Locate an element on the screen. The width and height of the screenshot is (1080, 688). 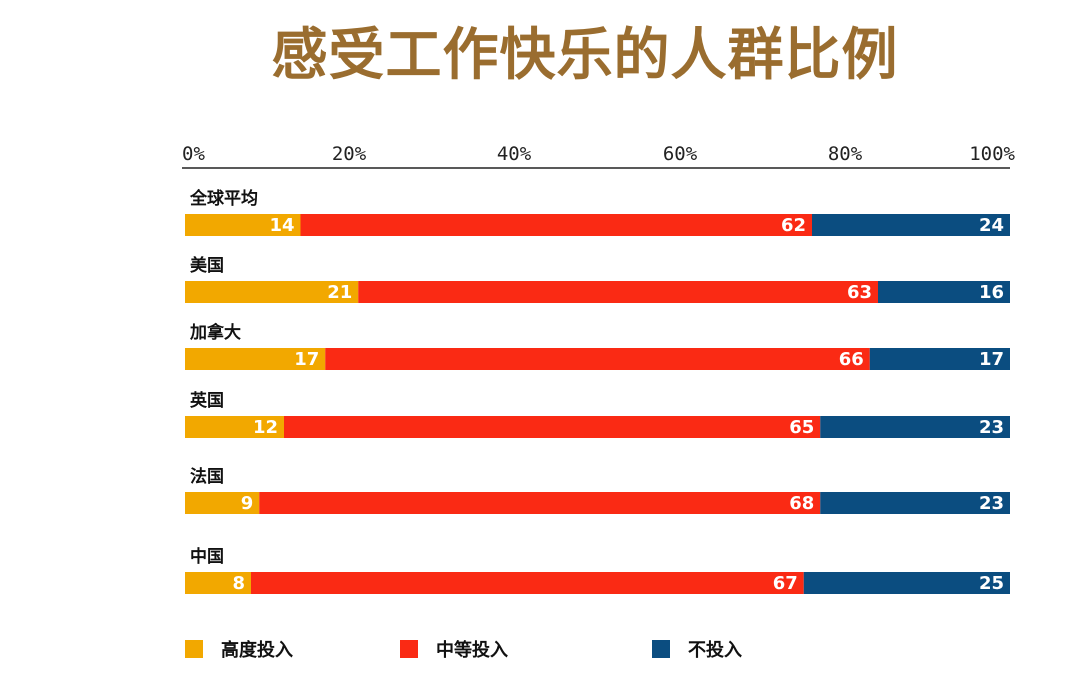
data-label: 14 is located at coordinates (281, 225).